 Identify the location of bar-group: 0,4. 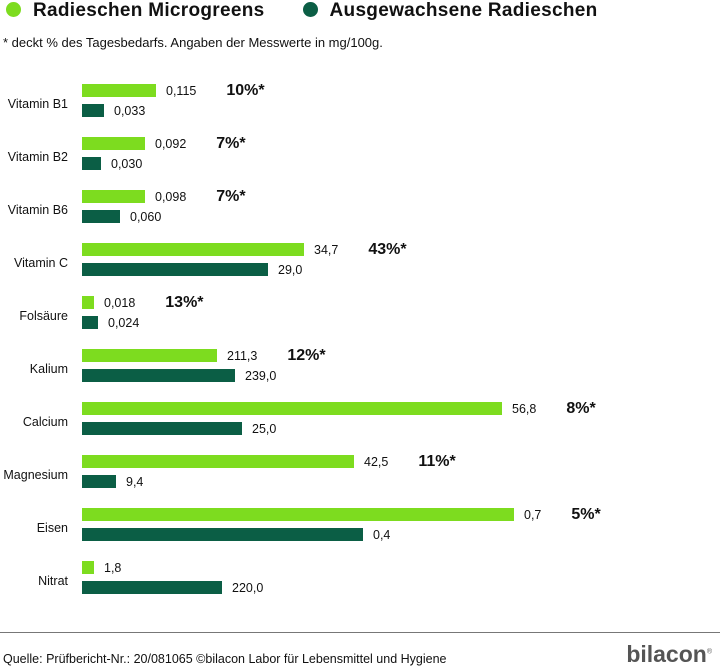
(236, 534).